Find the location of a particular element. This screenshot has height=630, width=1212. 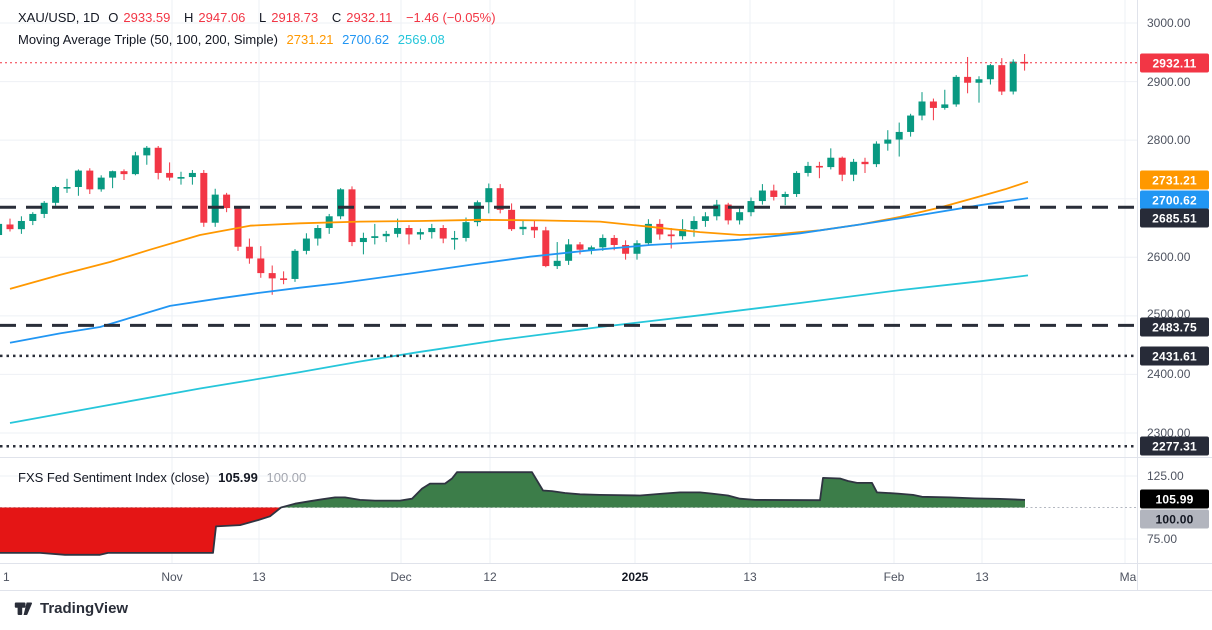

price-axis-badge: 105.99 is located at coordinates (1174, 499).